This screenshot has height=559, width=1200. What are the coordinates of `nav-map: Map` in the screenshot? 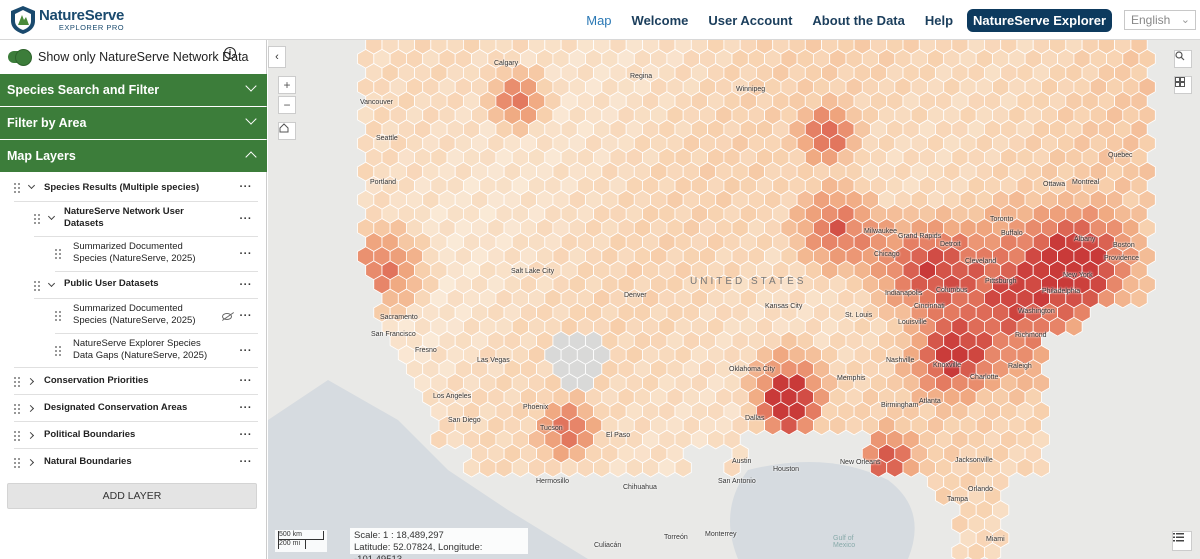 It's located at (599, 20).